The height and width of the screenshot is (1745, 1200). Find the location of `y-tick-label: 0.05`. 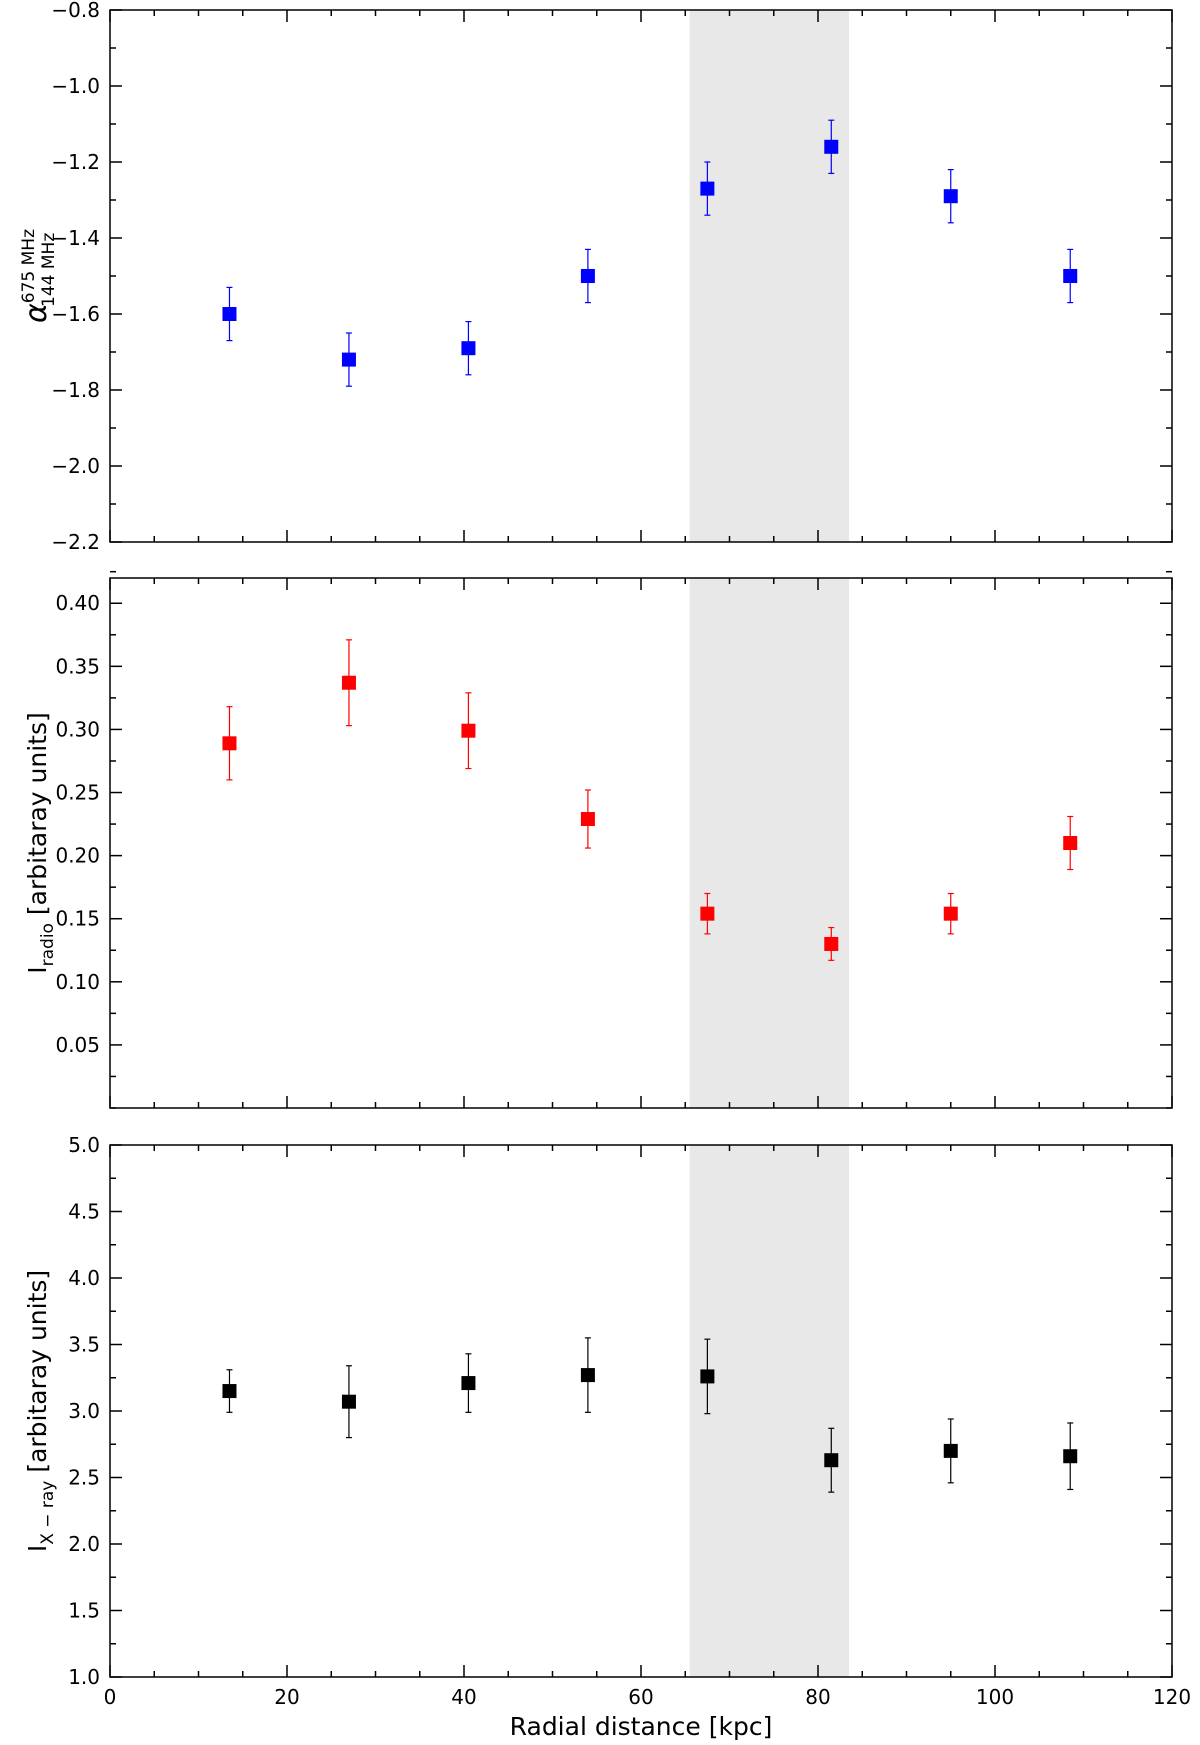

y-tick-label: 0.05 is located at coordinates (77, 1045).